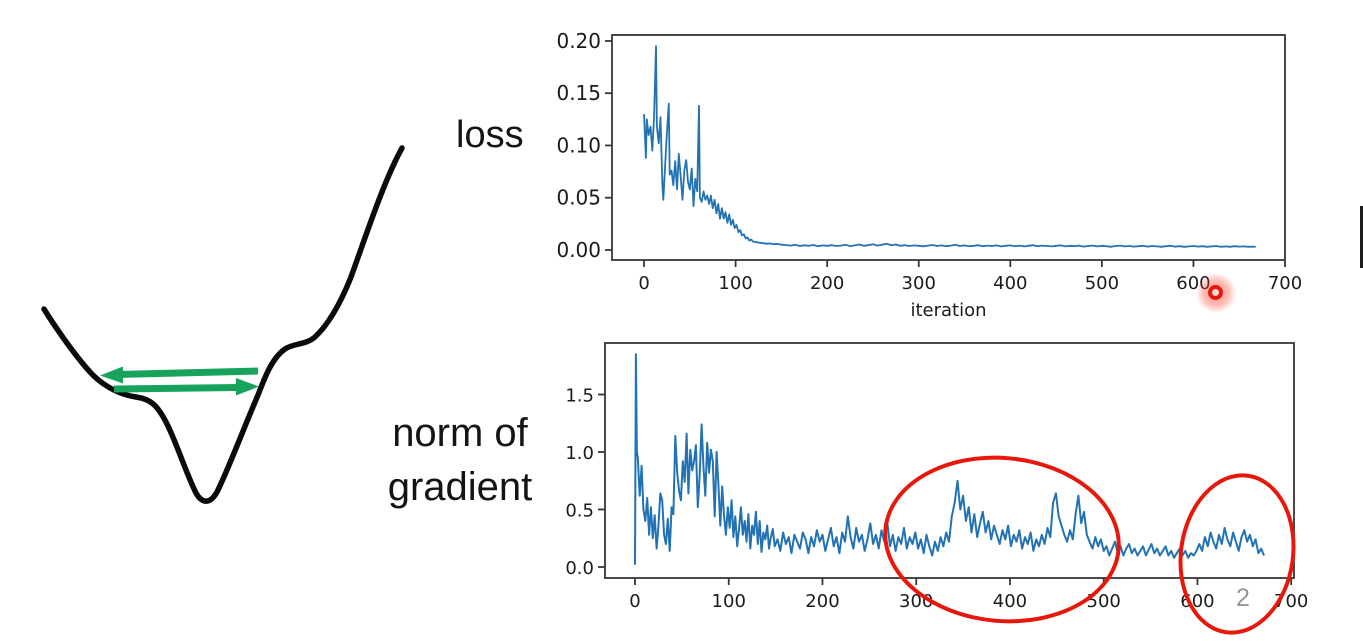  I want to click on y-tick-label: 0.10, so click(578, 145).